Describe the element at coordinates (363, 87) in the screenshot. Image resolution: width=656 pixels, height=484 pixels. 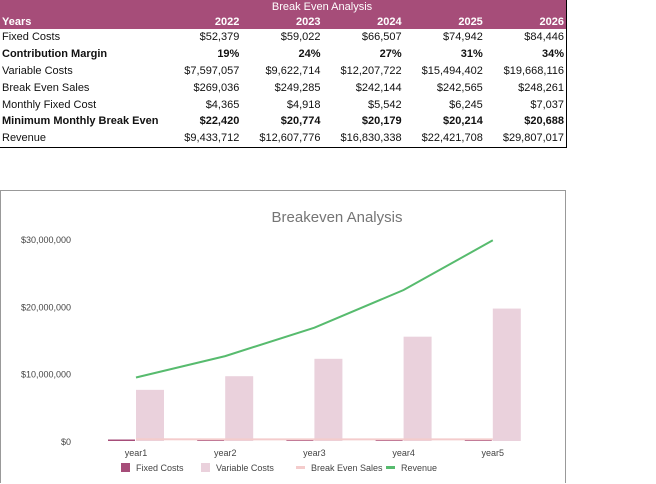
I see `table-cell: $242,144` at that location.